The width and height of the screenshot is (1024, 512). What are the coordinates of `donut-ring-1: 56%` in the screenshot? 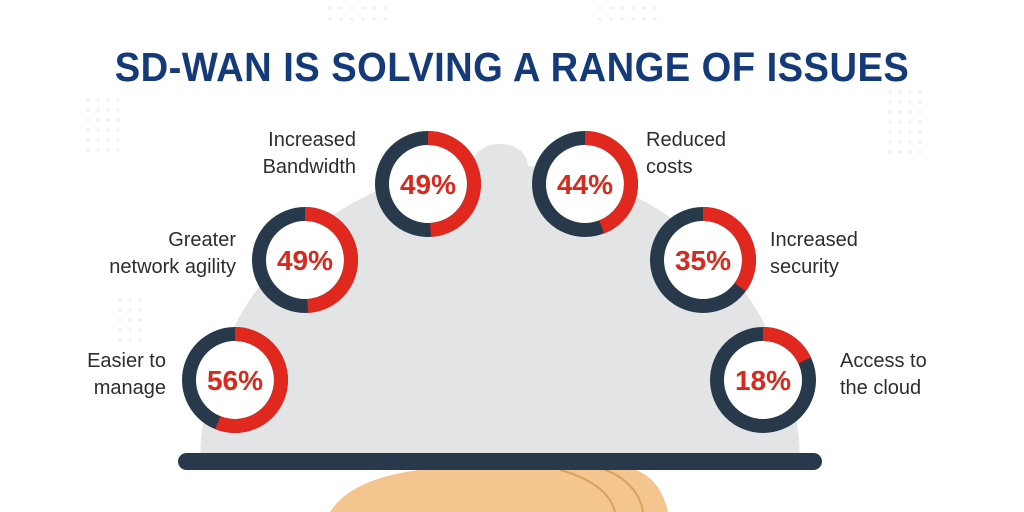 It's located at (235, 380).